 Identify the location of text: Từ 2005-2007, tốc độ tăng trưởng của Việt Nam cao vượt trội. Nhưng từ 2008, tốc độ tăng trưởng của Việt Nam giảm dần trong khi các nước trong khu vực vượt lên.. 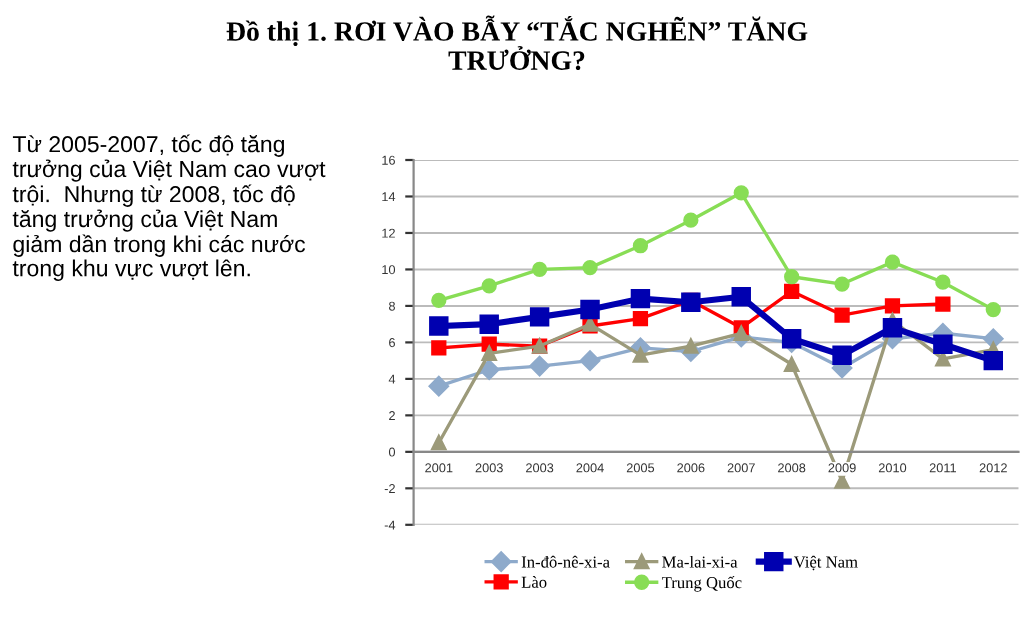
(169, 207).